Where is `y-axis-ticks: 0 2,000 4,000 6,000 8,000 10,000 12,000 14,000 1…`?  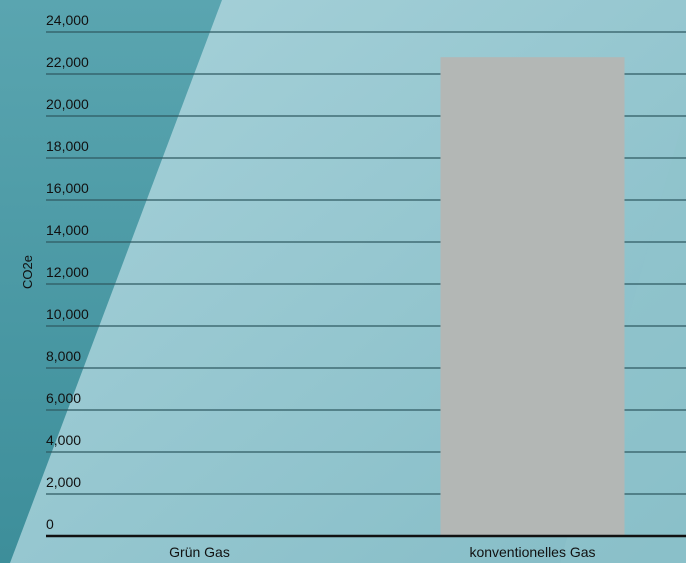 y-axis-ticks: 0 2,000 4,000 6,000 8,000 10,000 12,000 14,000 1… is located at coordinates (67, 272).